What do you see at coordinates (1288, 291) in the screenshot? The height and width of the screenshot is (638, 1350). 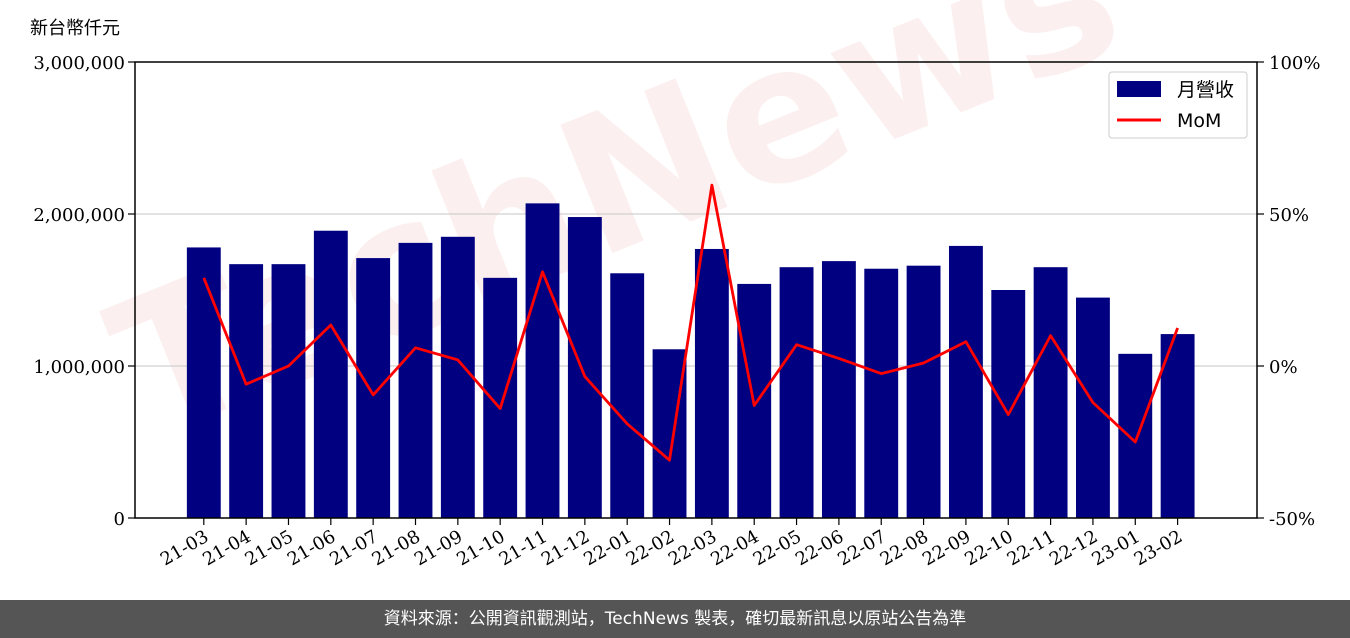 I see `right-axis: -50% 0% 50% 100%` at bounding box center [1288, 291].